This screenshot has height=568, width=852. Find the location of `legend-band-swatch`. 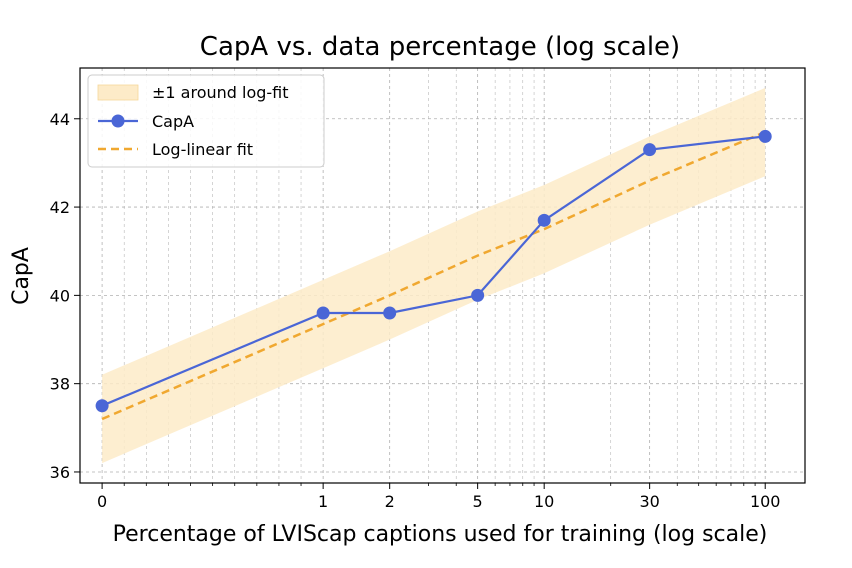

legend-band-swatch is located at coordinates (118, 92).